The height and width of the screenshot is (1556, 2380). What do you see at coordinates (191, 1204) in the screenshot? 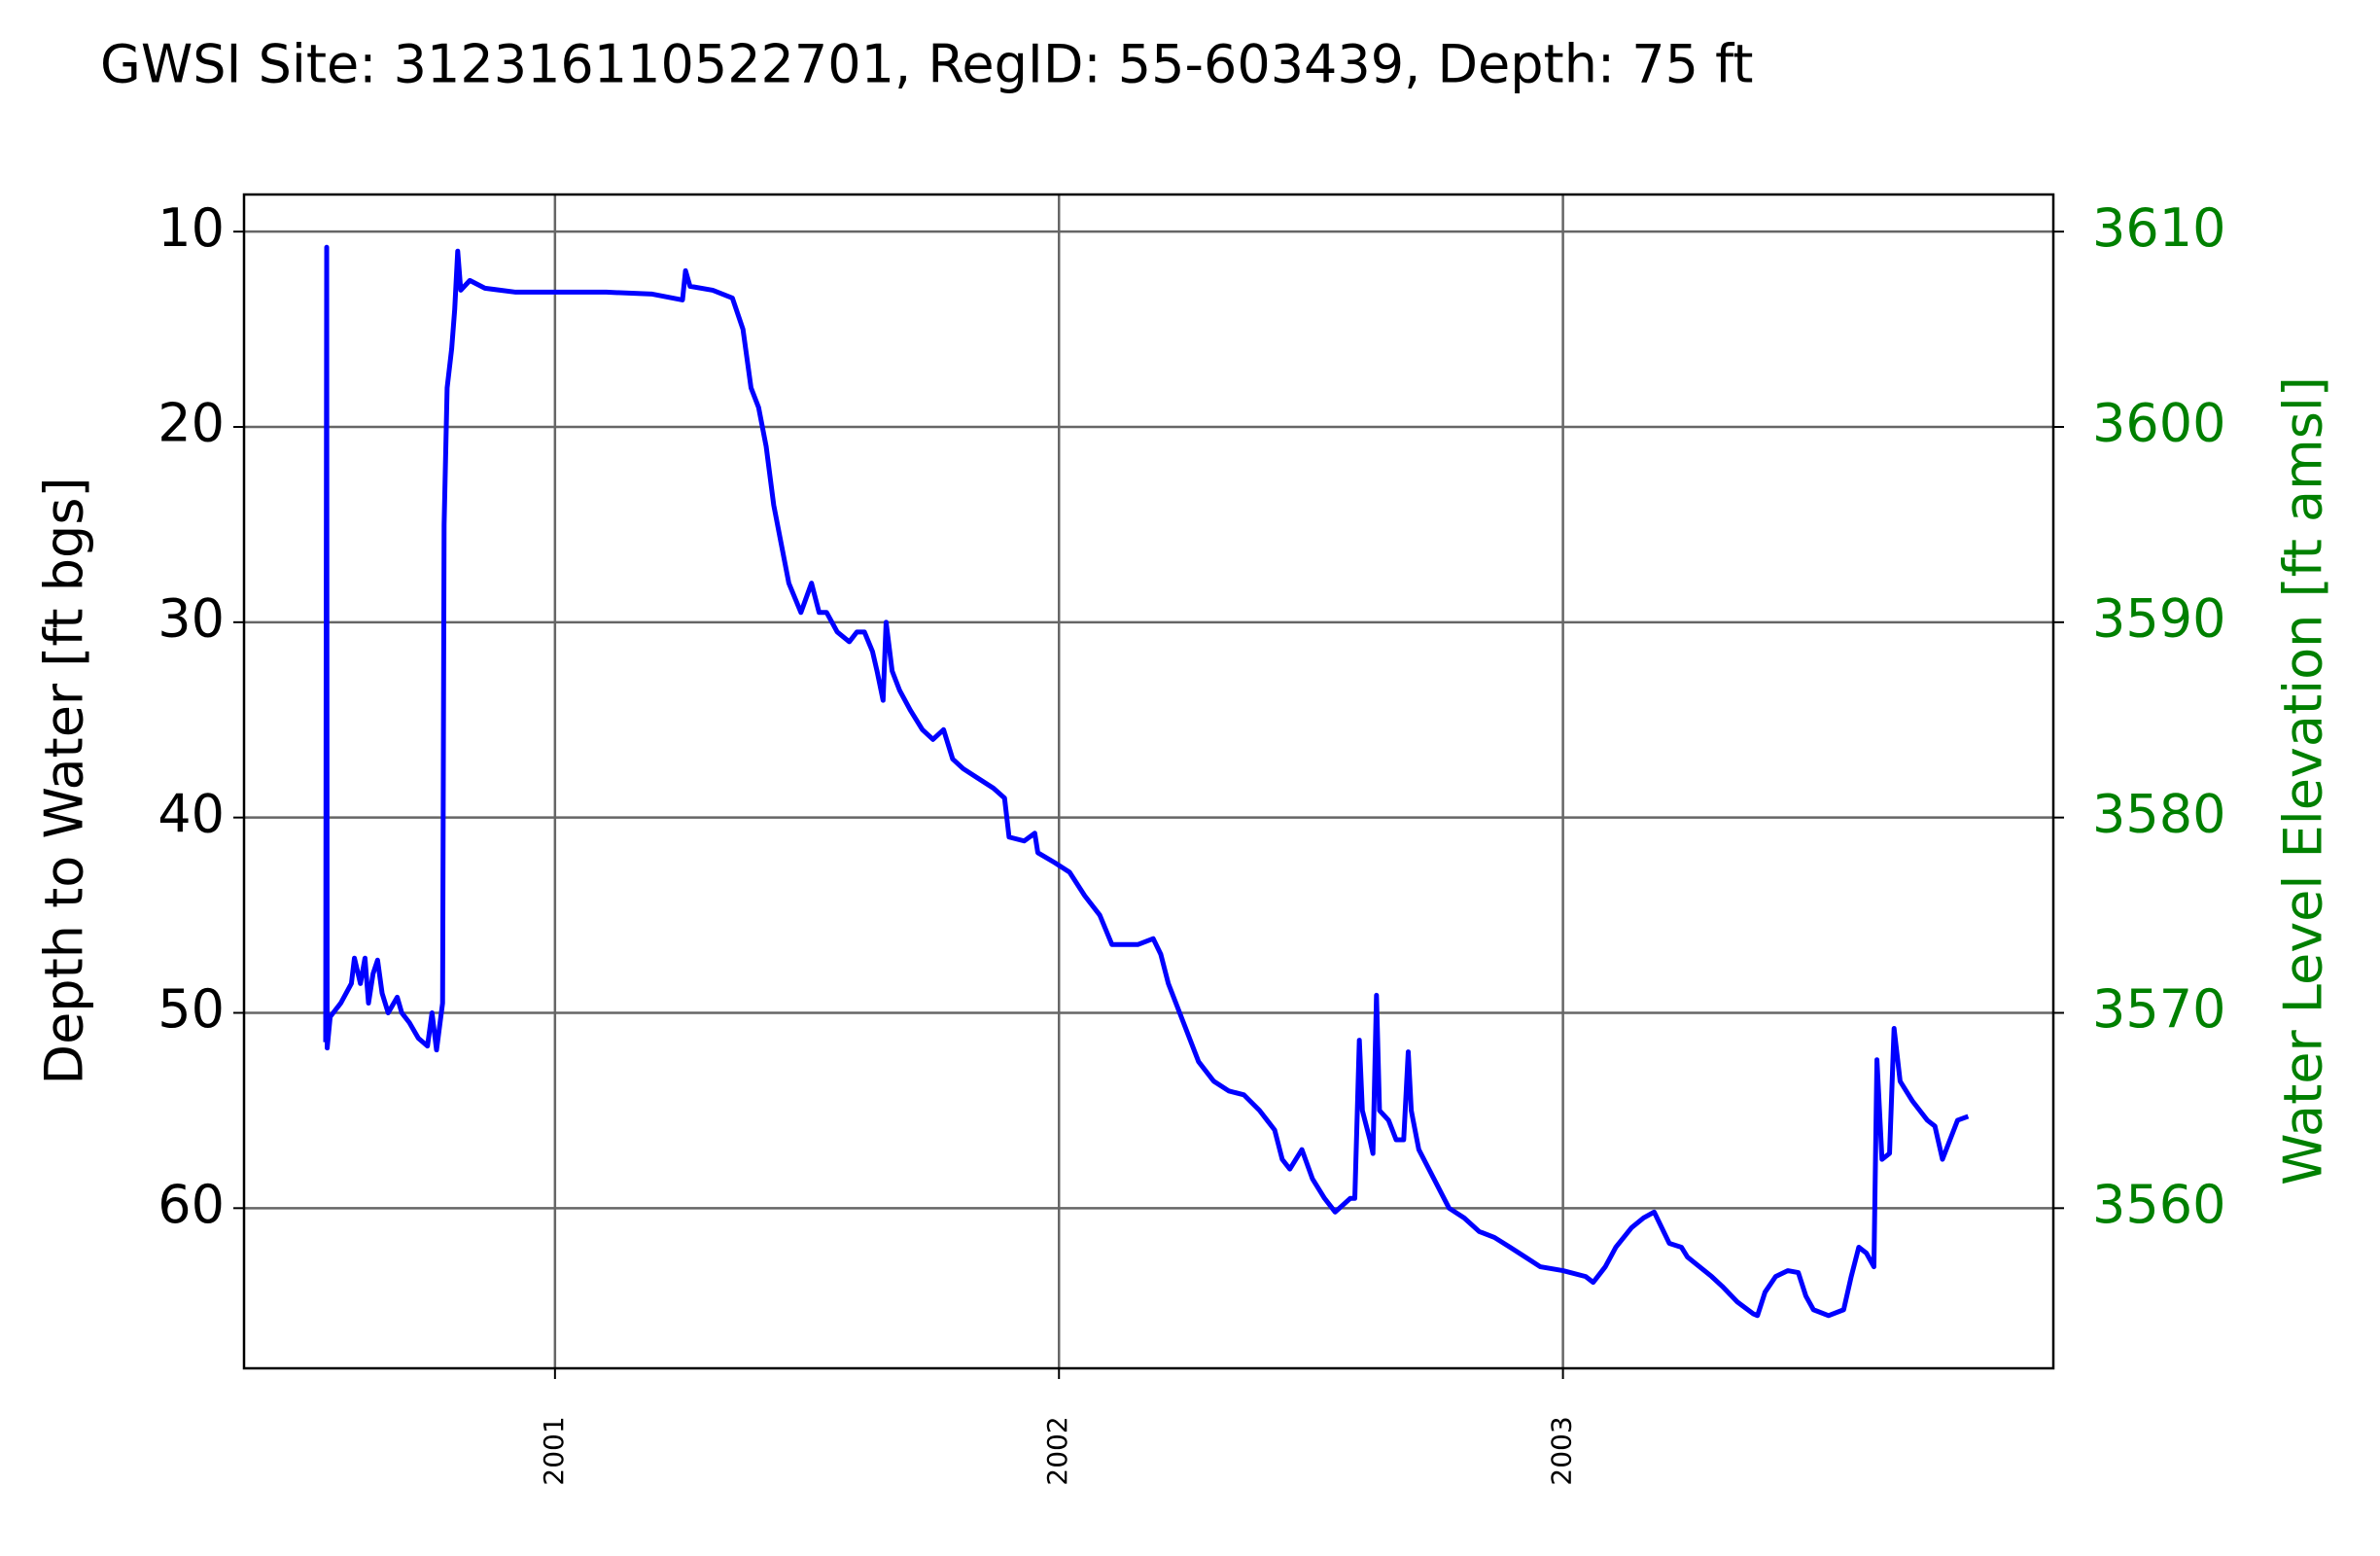
I see `y-tick-label: 60` at bounding box center [191, 1204].